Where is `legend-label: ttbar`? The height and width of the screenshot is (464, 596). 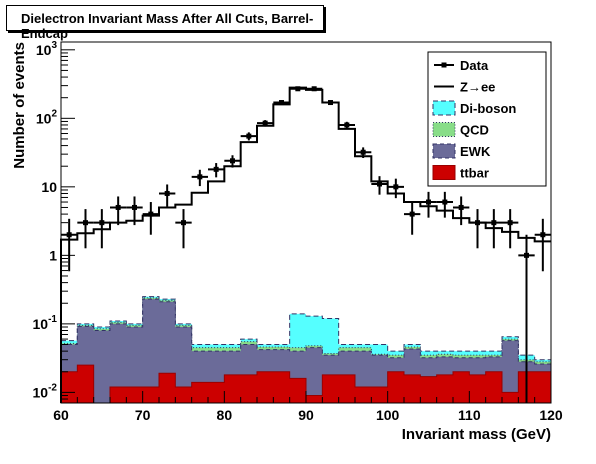 legend-label: ttbar is located at coordinates (474, 173).